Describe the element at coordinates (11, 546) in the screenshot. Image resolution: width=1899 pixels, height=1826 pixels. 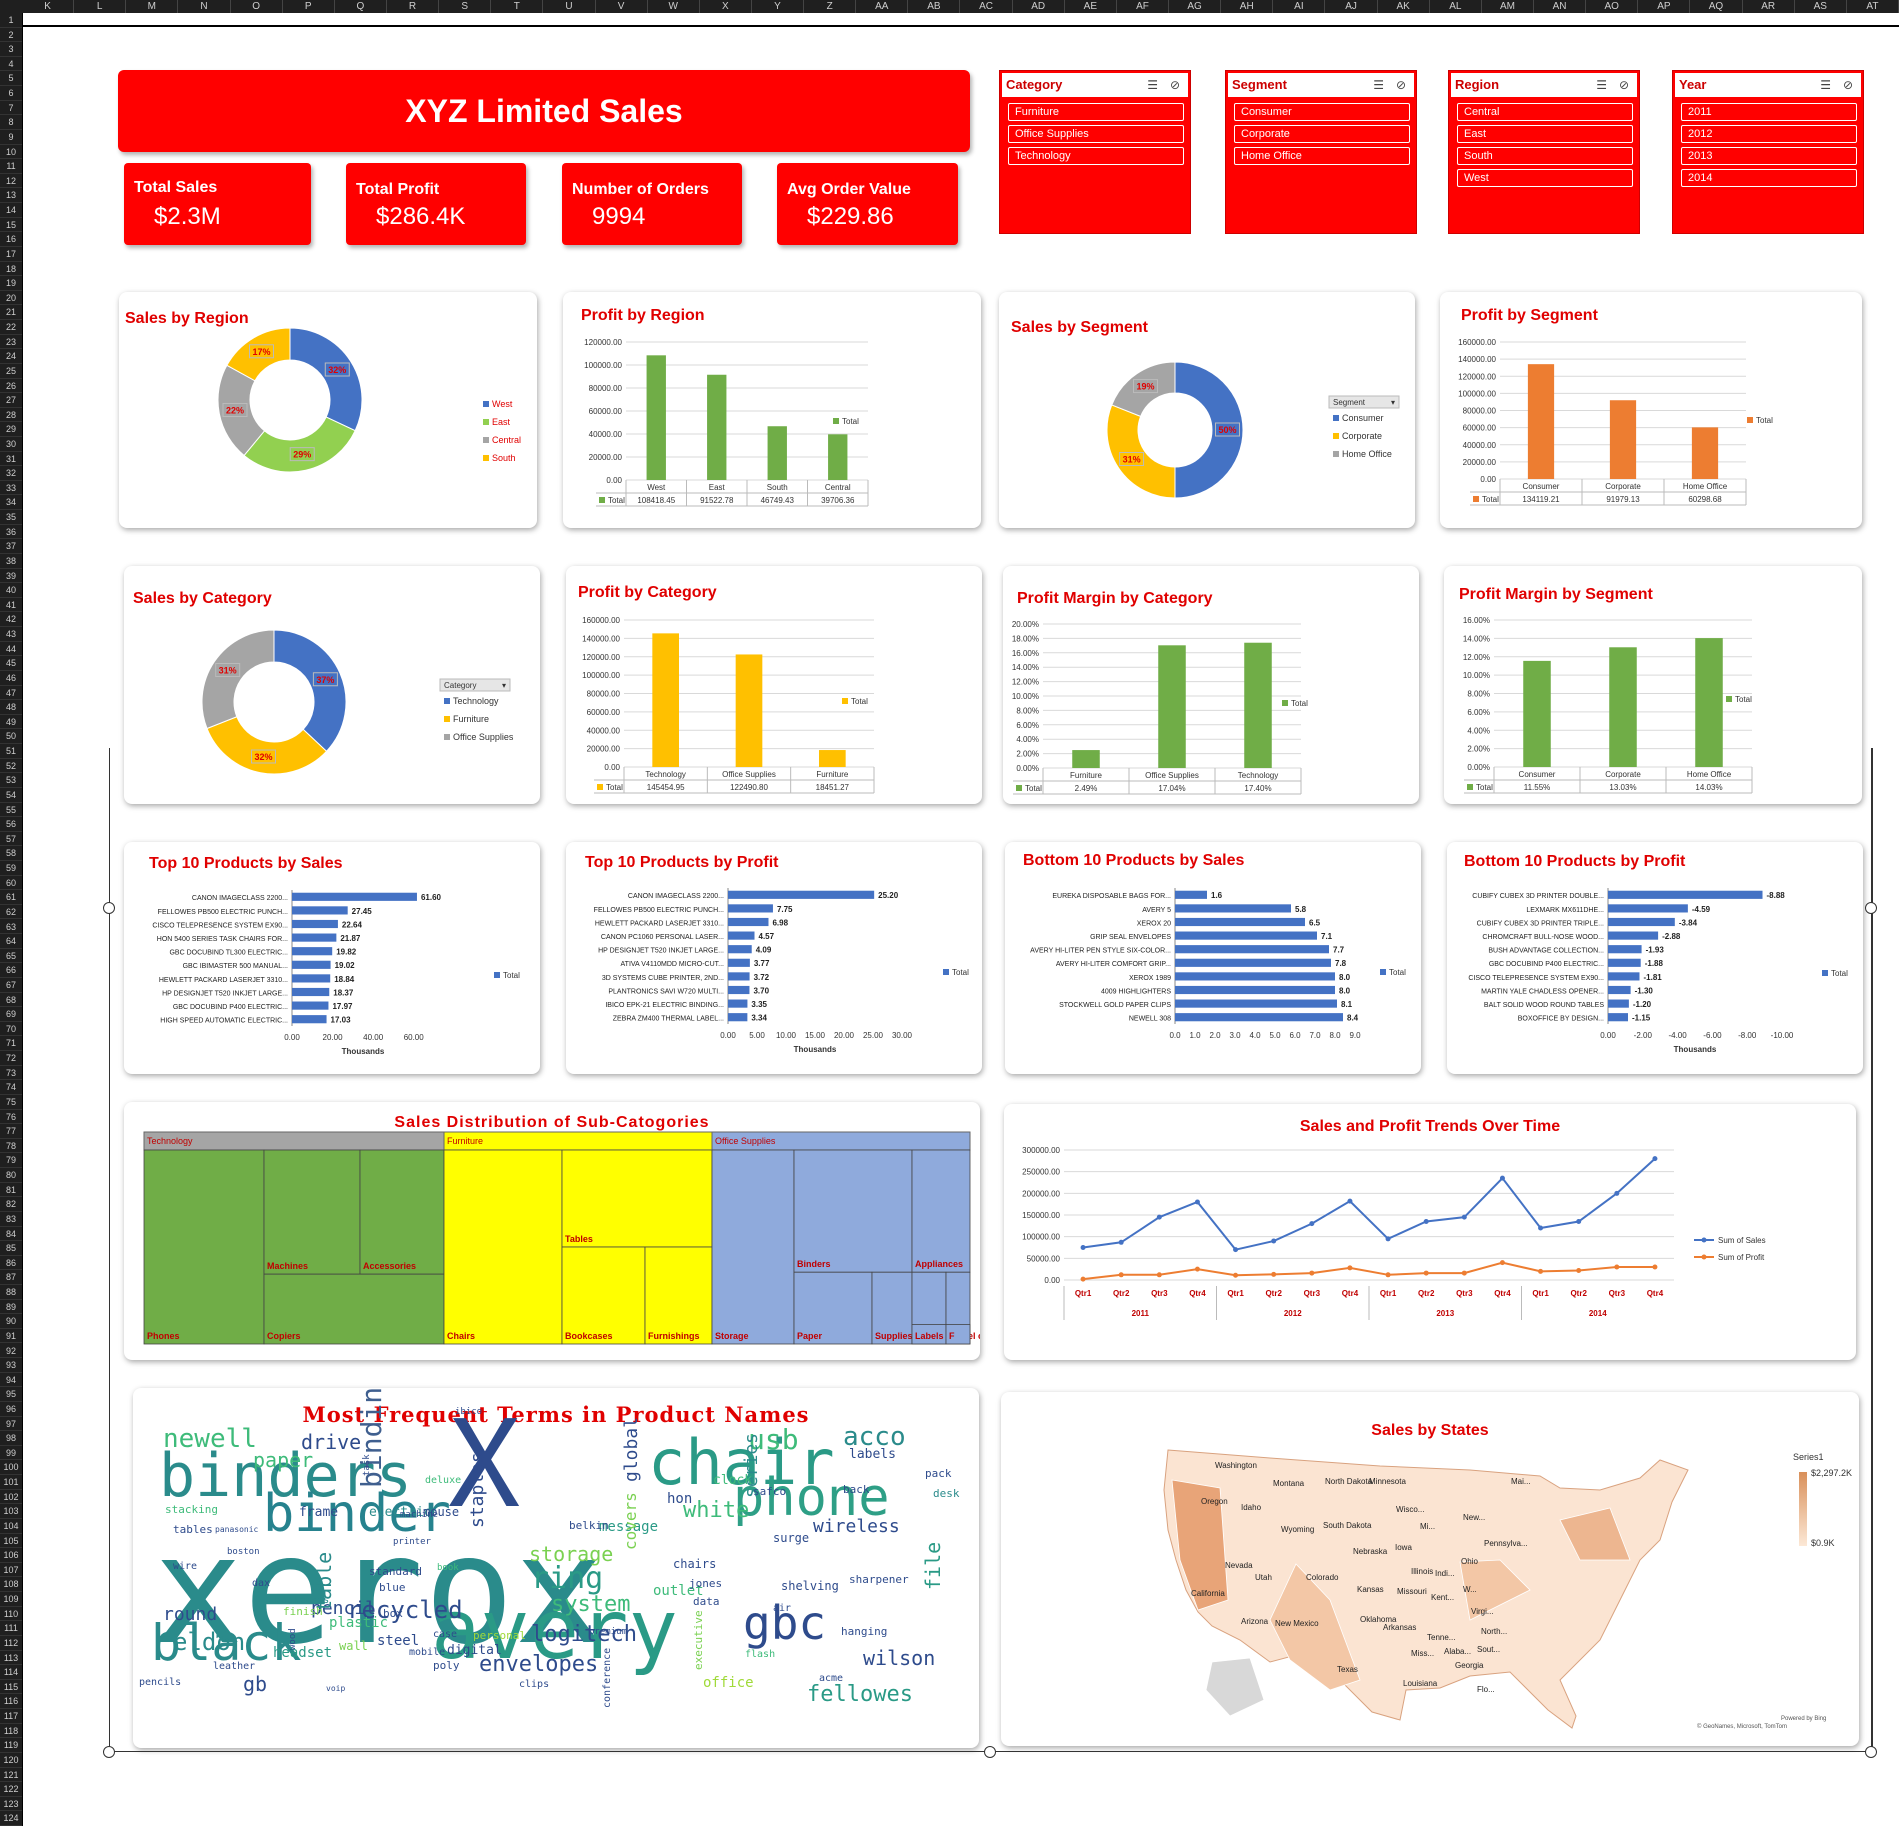
I see `row-header-37: 37` at that location.